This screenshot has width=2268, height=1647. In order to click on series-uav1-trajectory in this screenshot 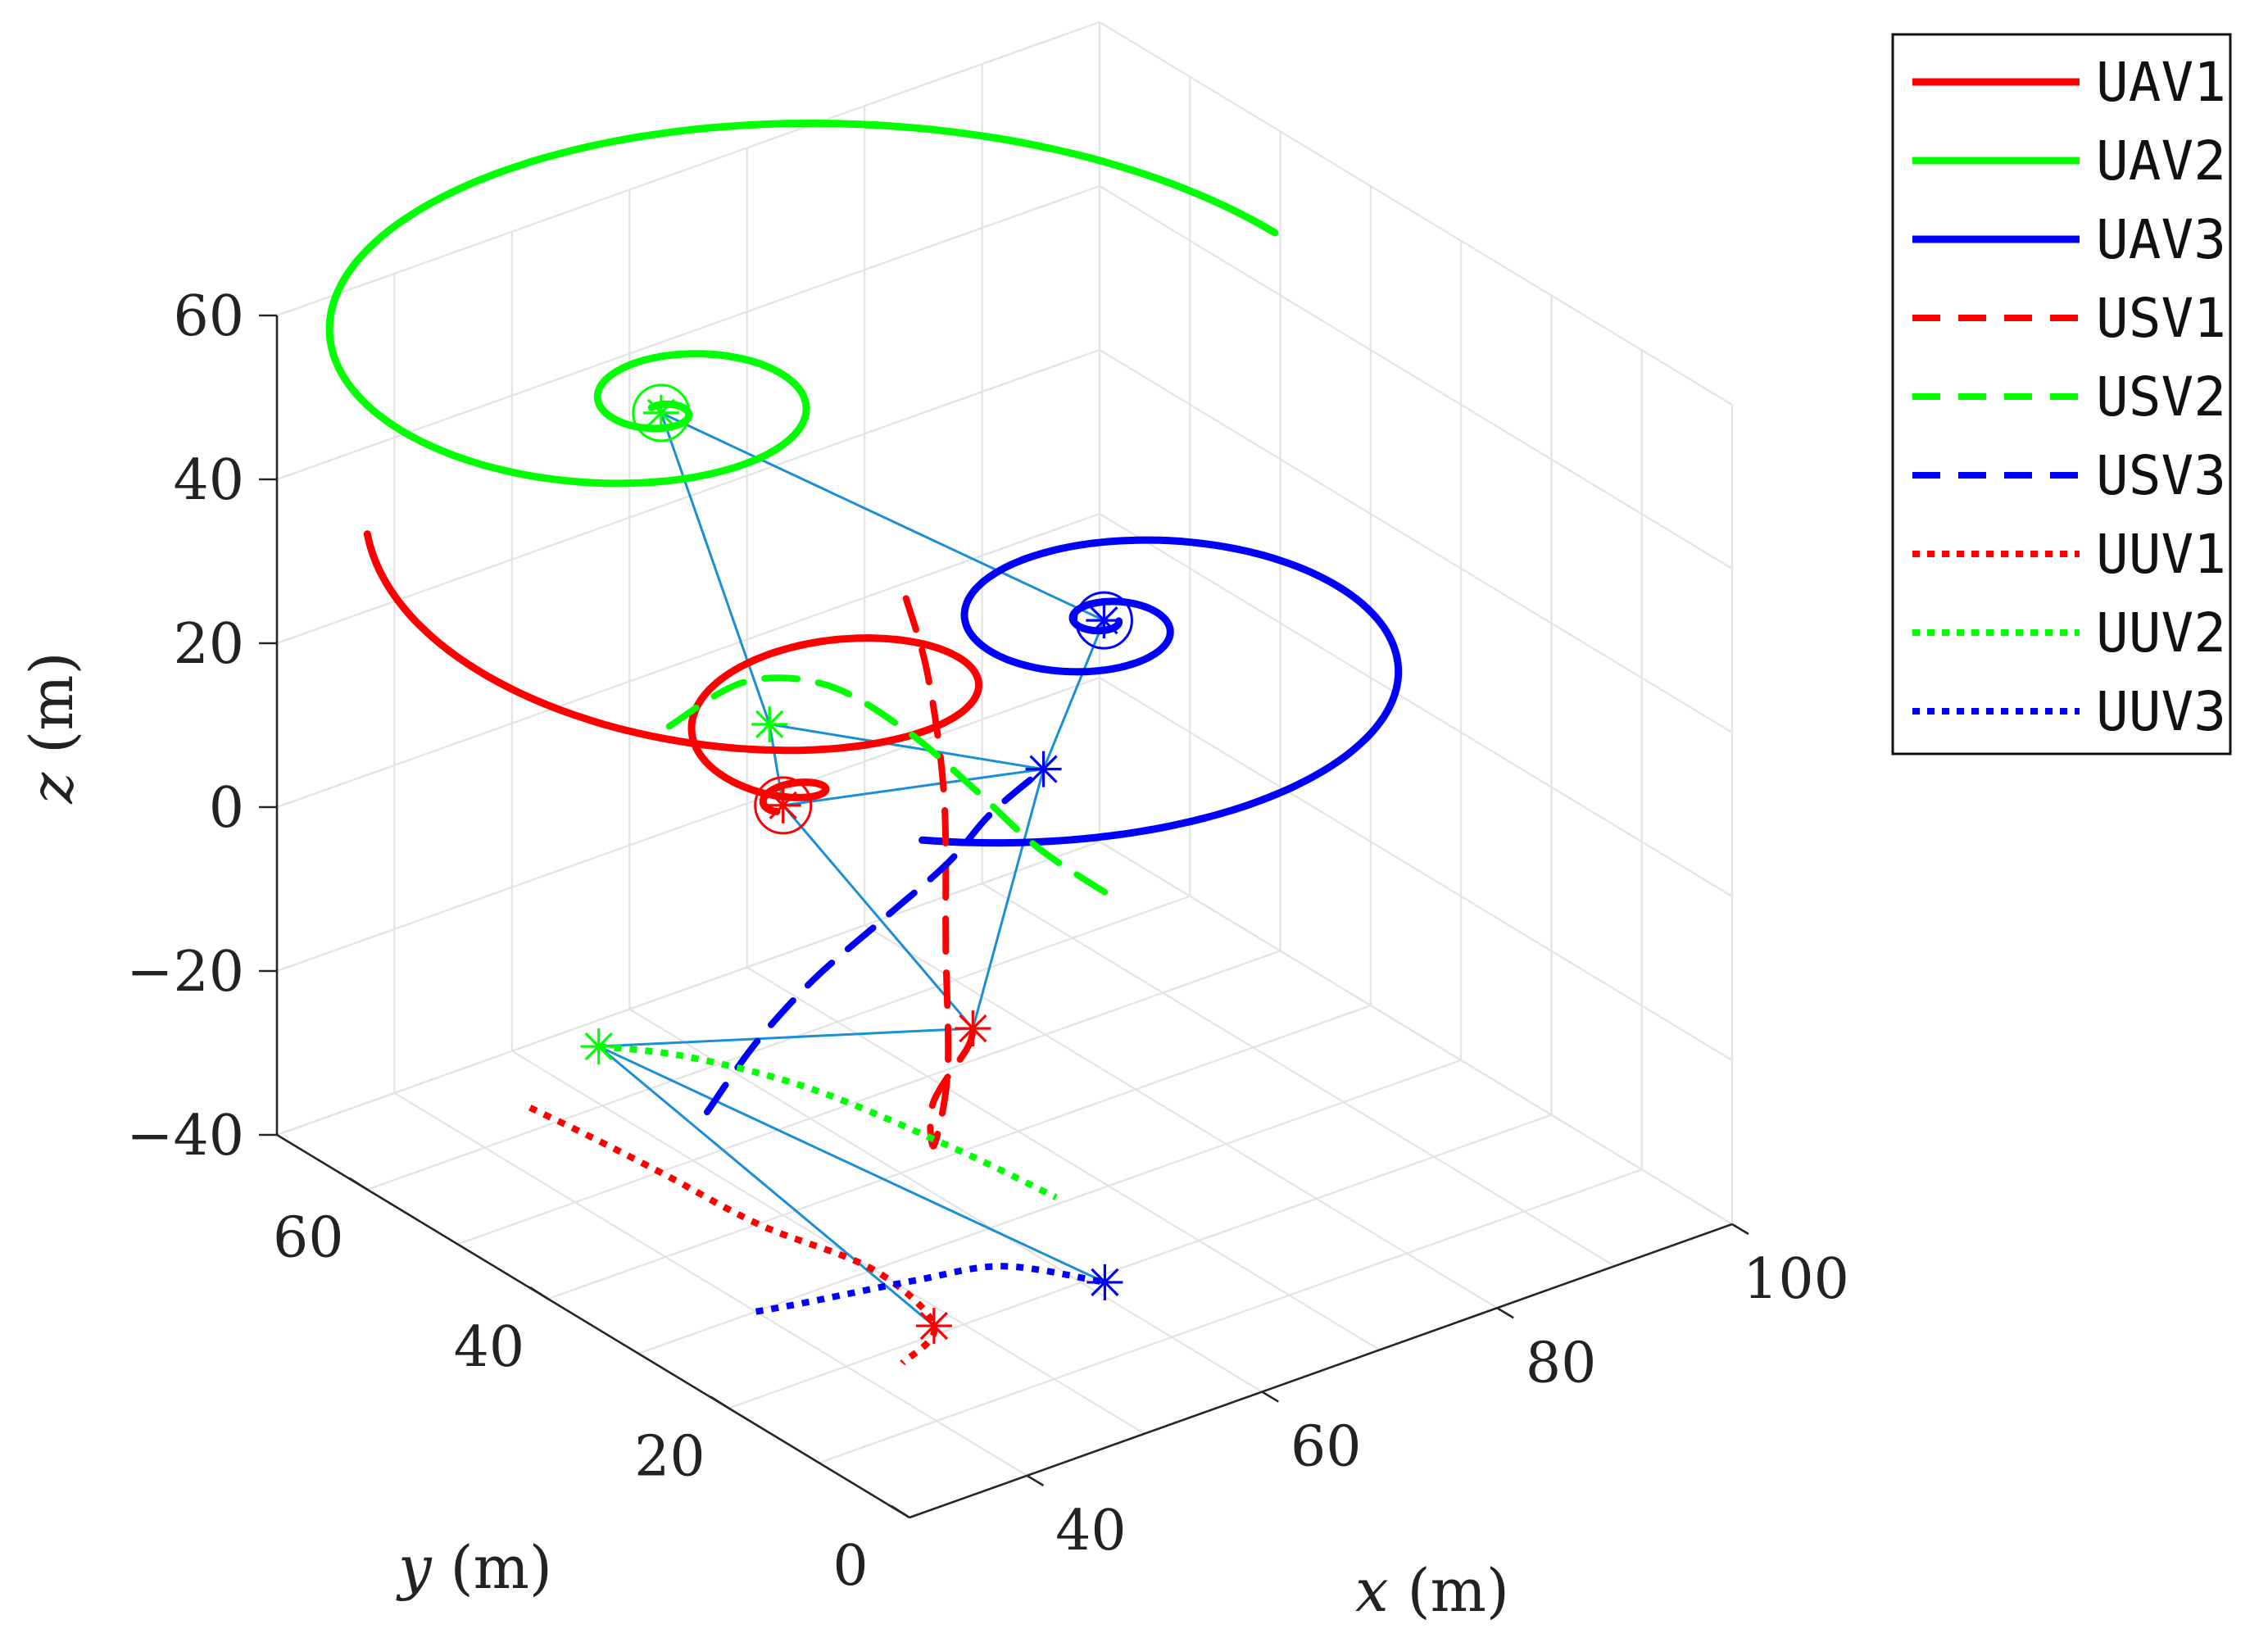, I will do `click(673, 672)`.